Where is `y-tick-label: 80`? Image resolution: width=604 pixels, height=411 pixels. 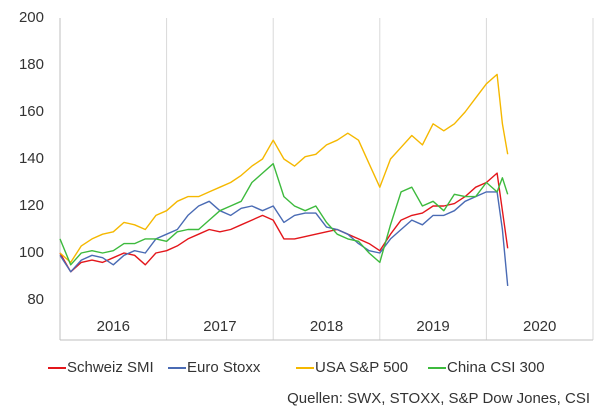 y-tick-label: 80 is located at coordinates (35, 299).